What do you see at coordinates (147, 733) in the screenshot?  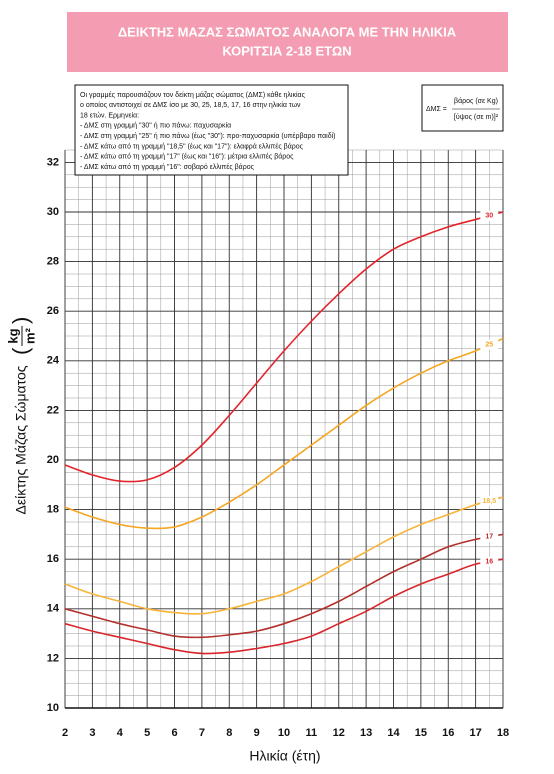 I see `x-tick-label: 5` at bounding box center [147, 733].